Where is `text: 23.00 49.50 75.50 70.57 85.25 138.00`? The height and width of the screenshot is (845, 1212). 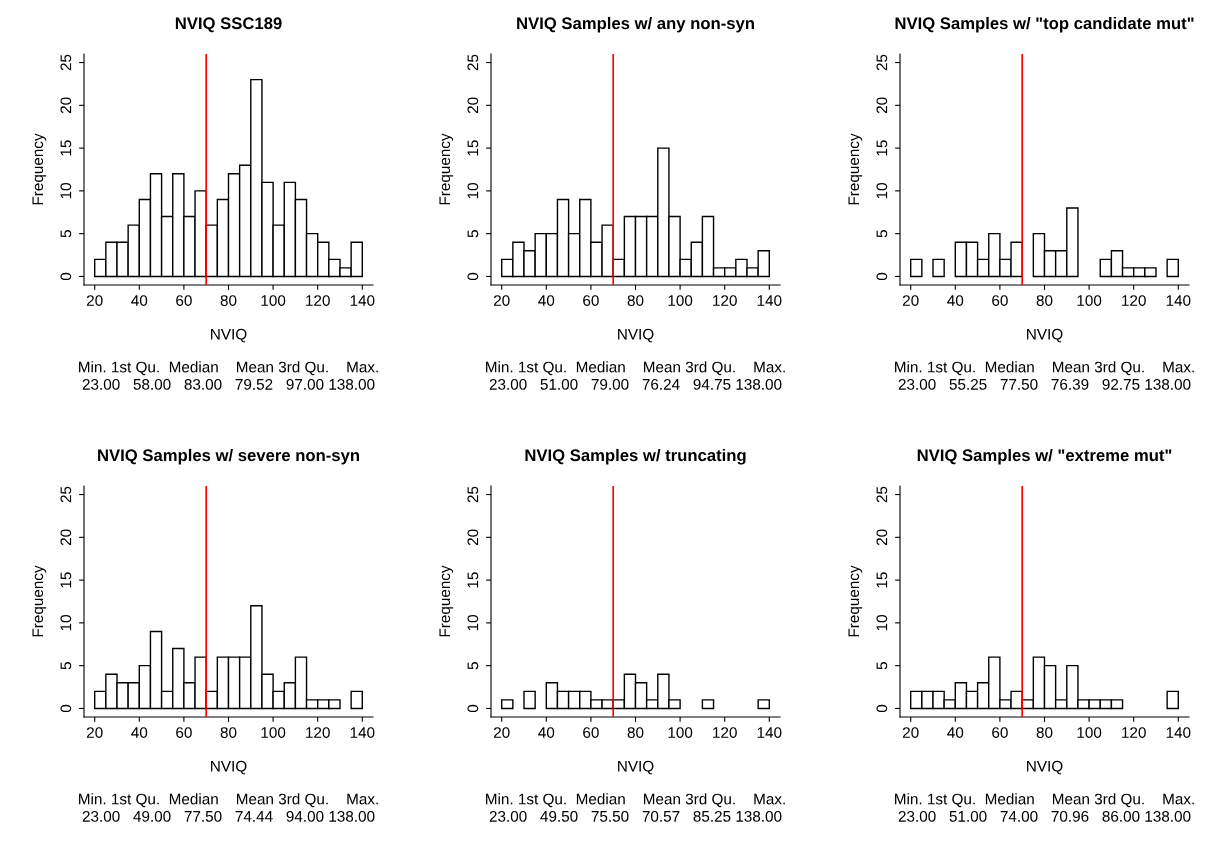
text: 23.00 49.50 75.50 70.57 85.25 138.00 is located at coordinates (635, 816).